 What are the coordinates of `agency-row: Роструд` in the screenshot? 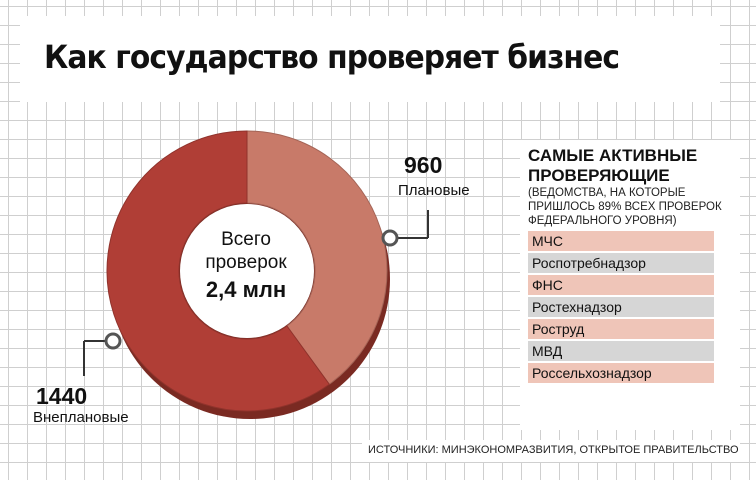 It's located at (621, 329).